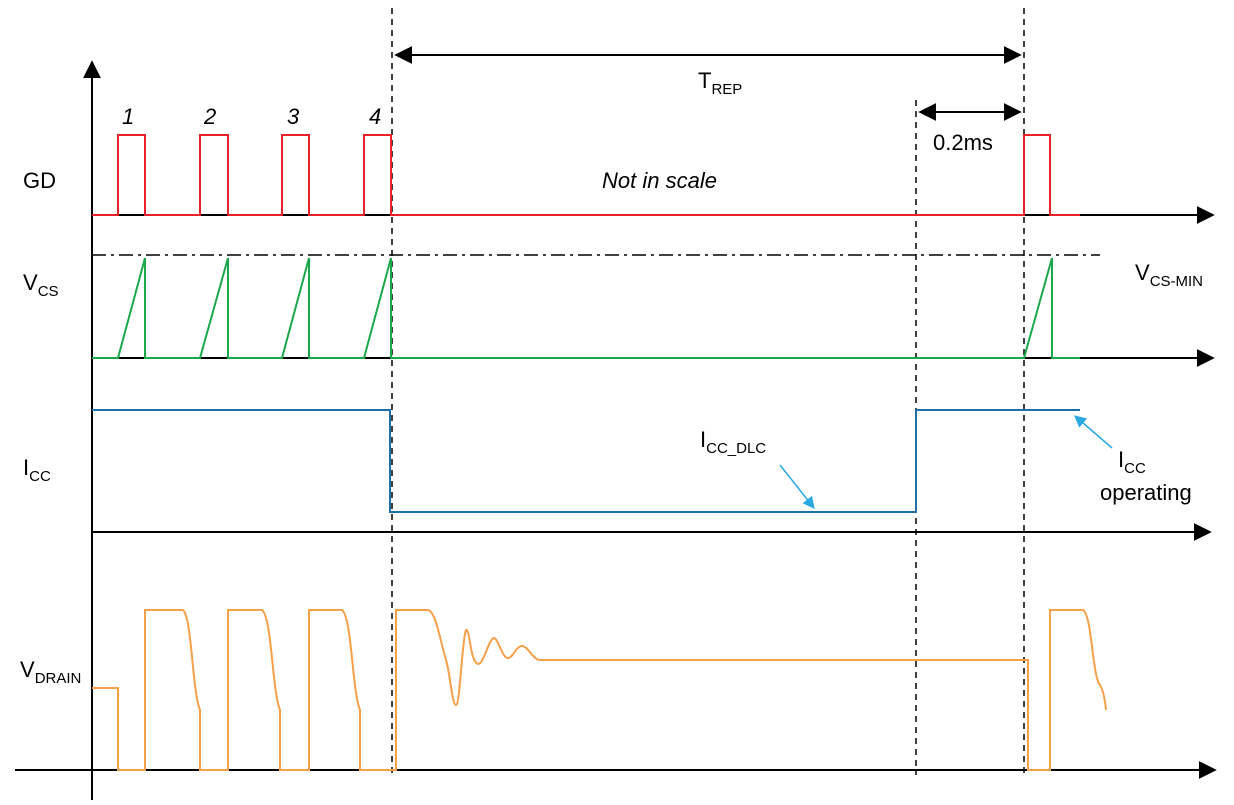 The height and width of the screenshot is (805, 1234). Describe the element at coordinates (50, 672) in the screenshot. I see `vdrain-label: VDRAIN` at that location.